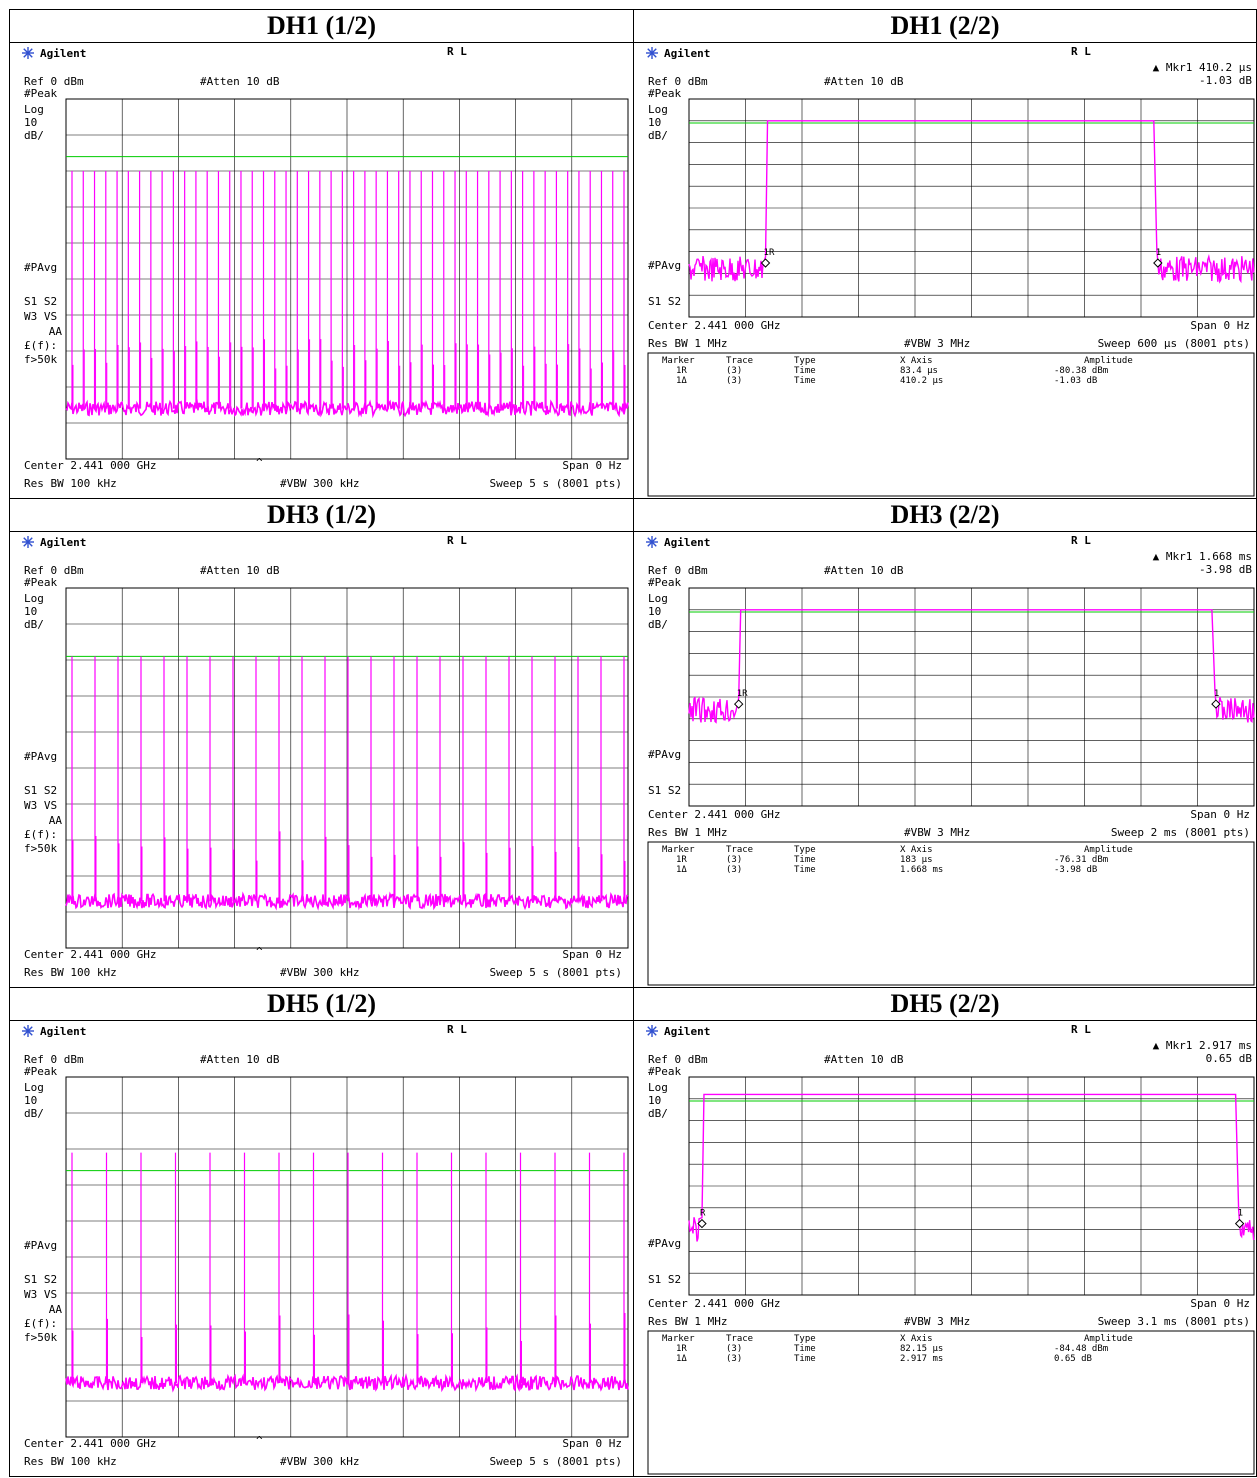 This screenshot has height=1478, width=1257. Describe the element at coordinates (714, 325) in the screenshot. I see `center-frequency: Center 2.441 000 GHz` at that location.